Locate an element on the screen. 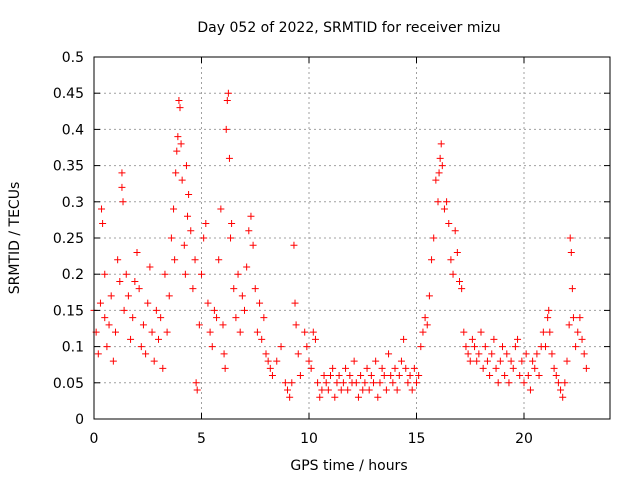  x-tick-label: 15 is located at coordinates (417, 439).